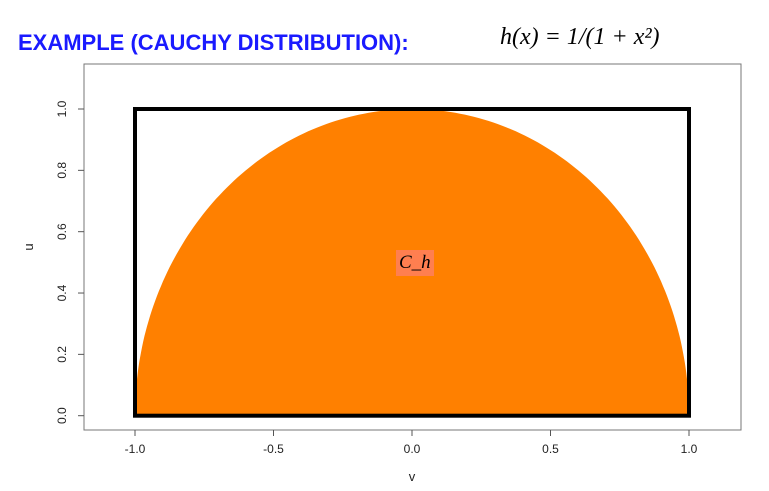  I want to click on slide-title: EXAMPLE (CAUCHY DISTRIBUTION):, so click(213, 42).